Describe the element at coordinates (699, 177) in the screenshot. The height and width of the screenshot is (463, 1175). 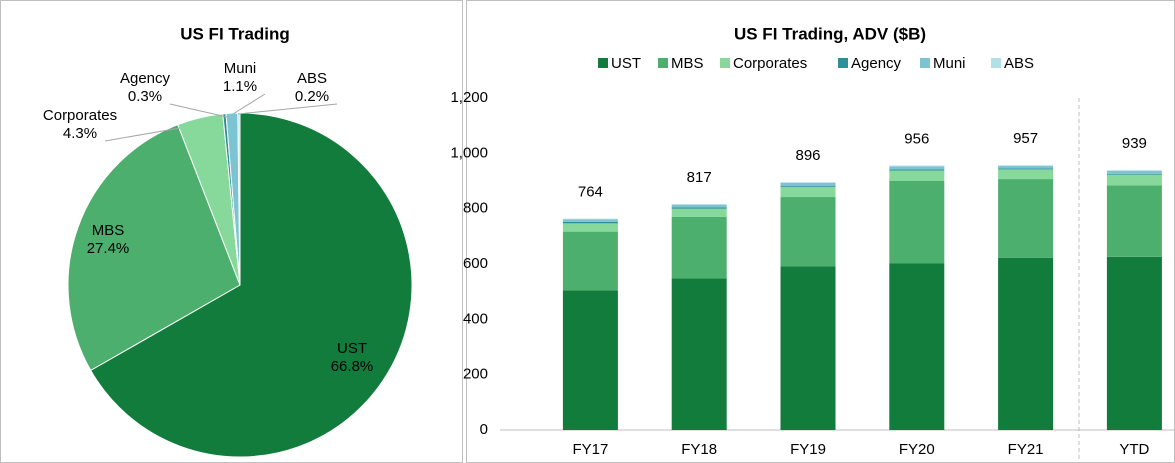
I see `total-label: 817` at that location.